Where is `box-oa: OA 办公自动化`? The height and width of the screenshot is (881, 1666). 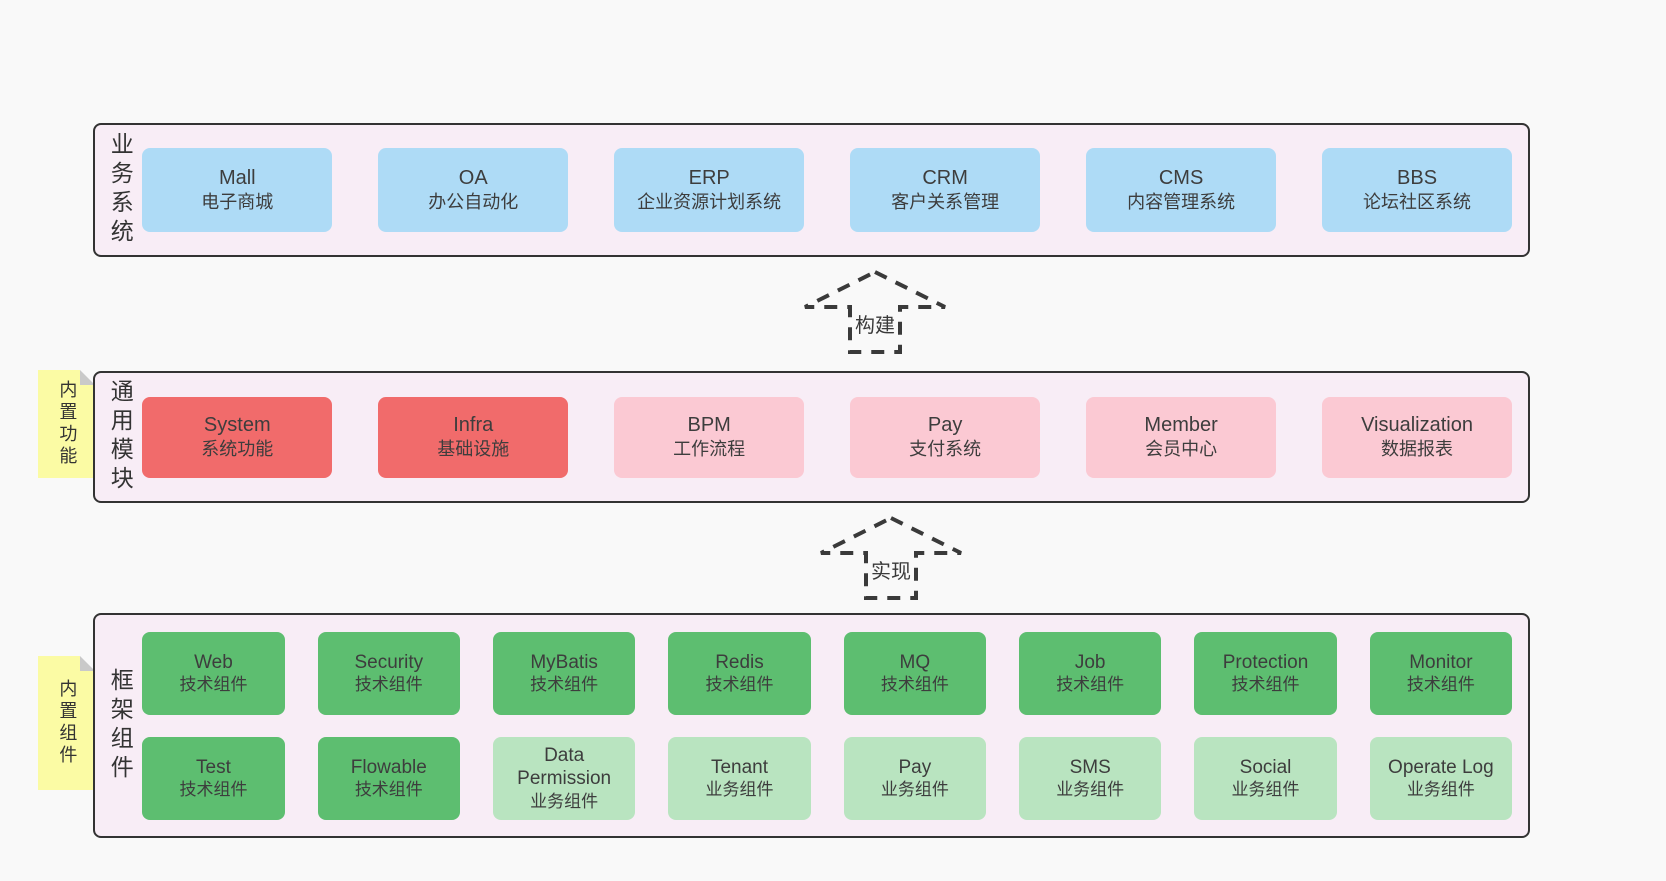 box-oa: OA 办公自动化 is located at coordinates (473, 190).